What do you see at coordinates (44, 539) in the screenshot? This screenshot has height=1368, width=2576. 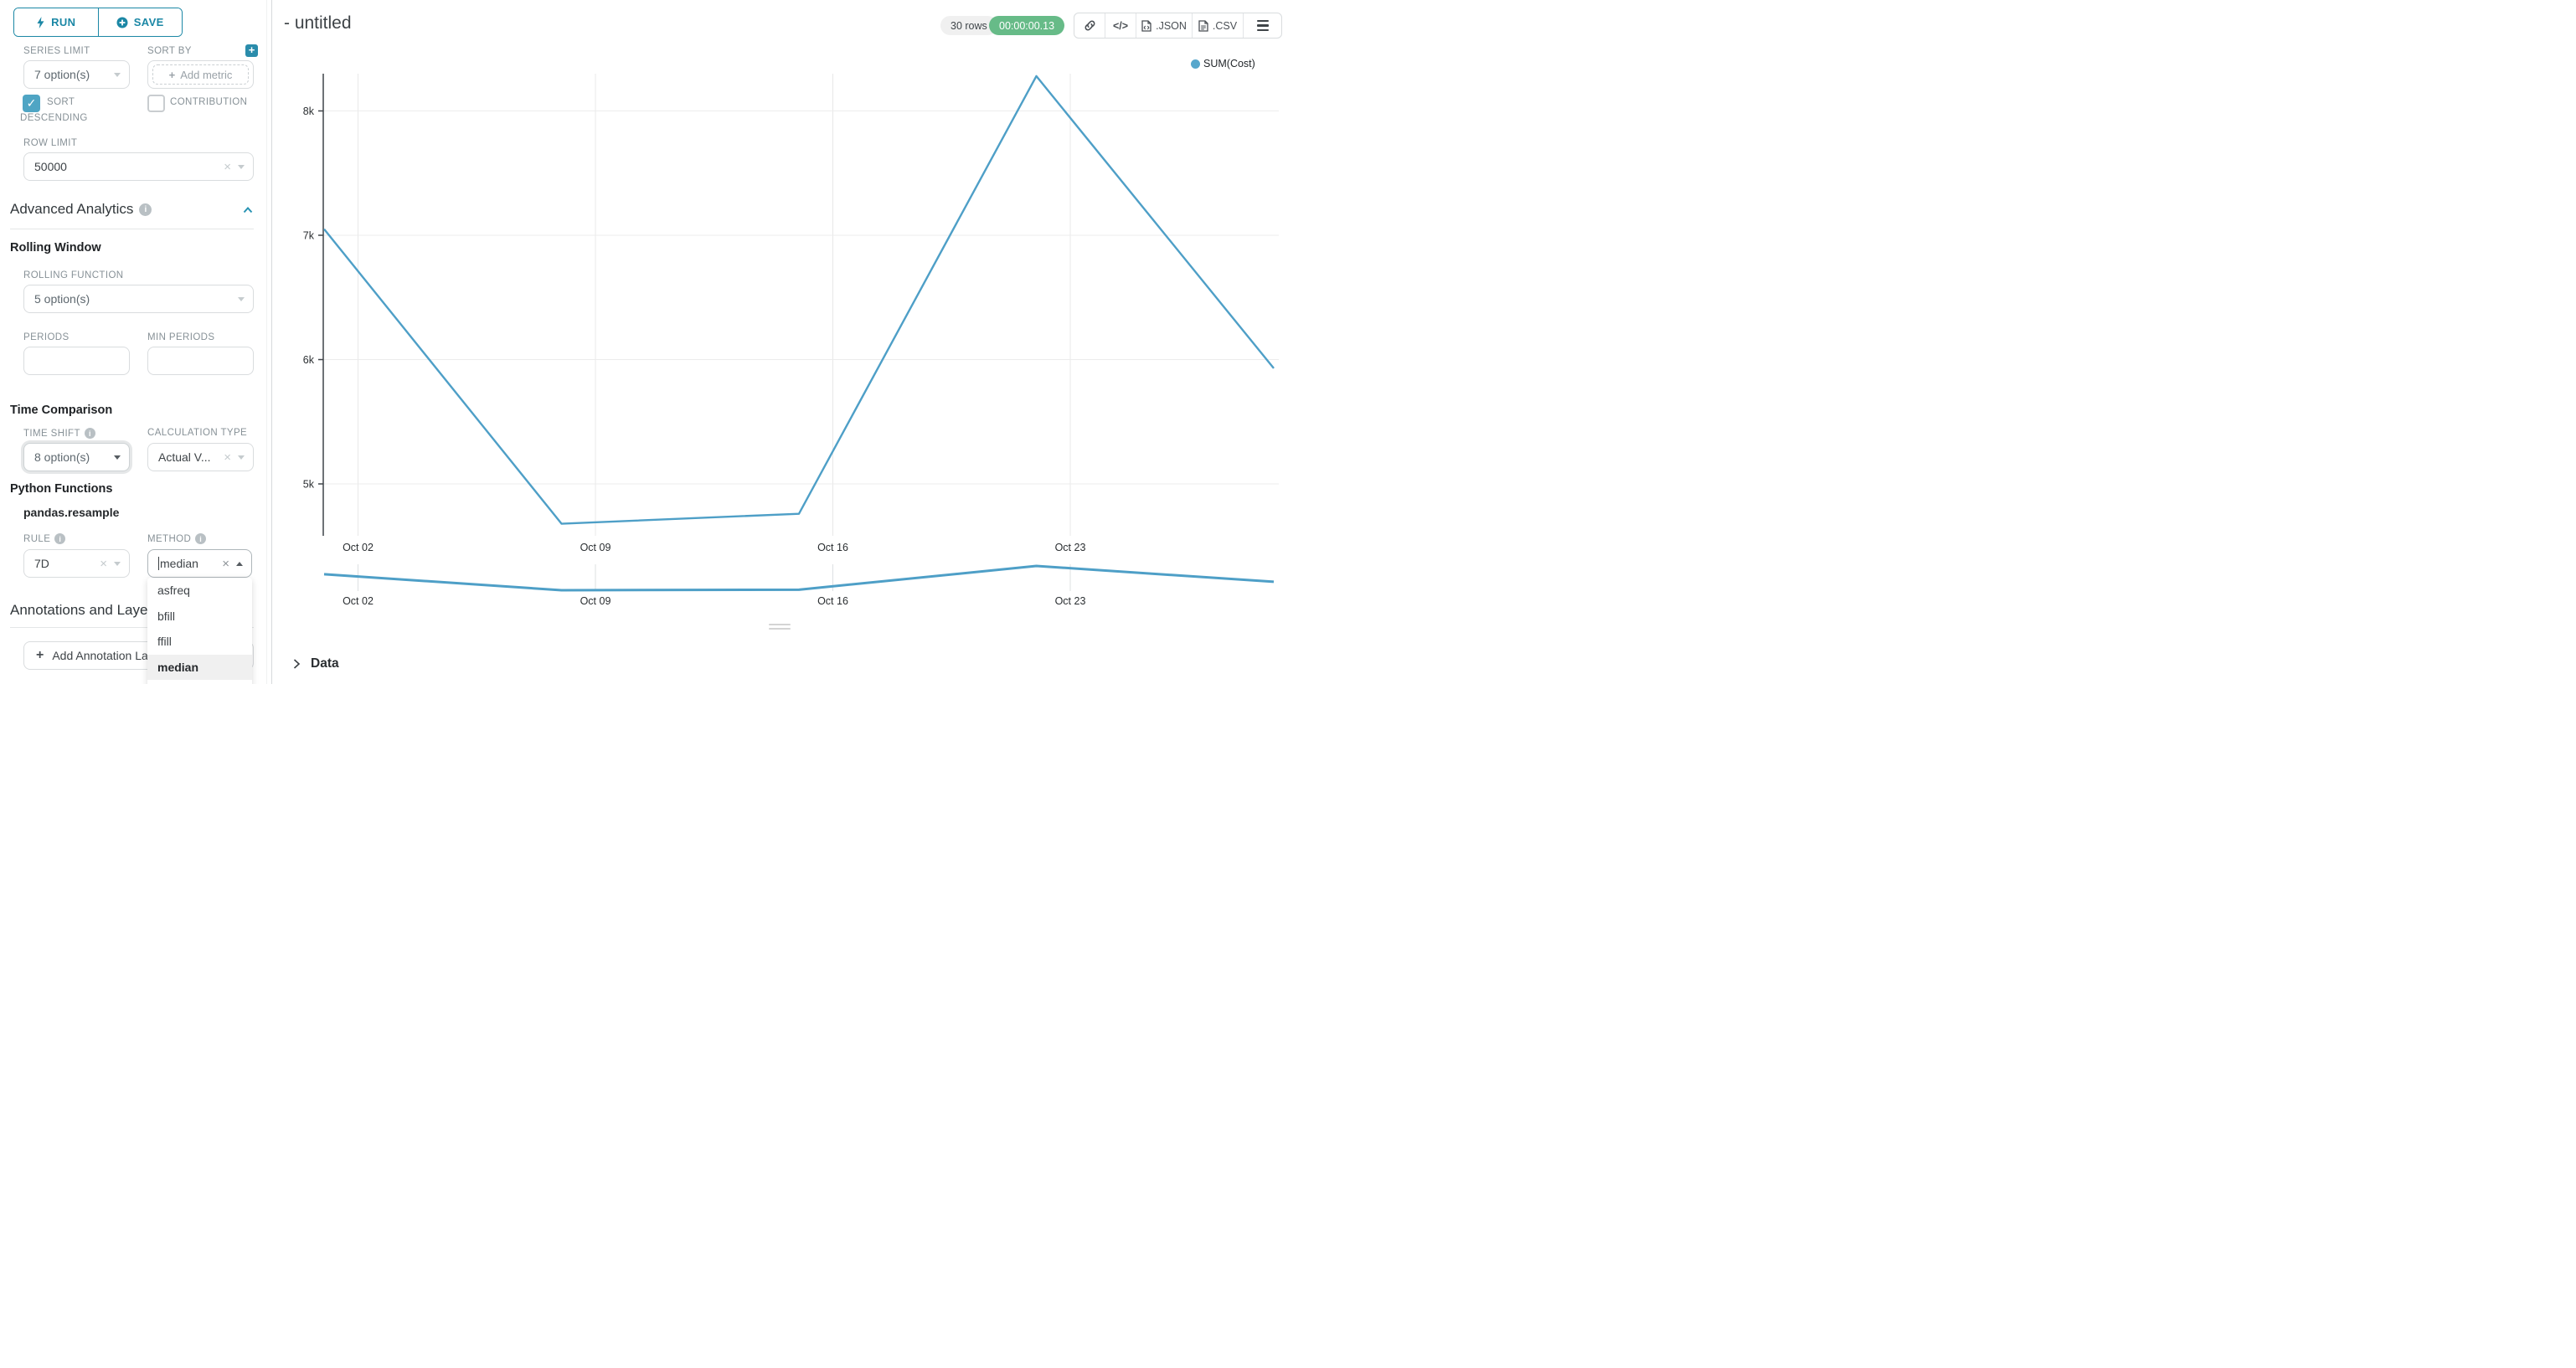 I see `rule-label: RULE i` at bounding box center [44, 539].